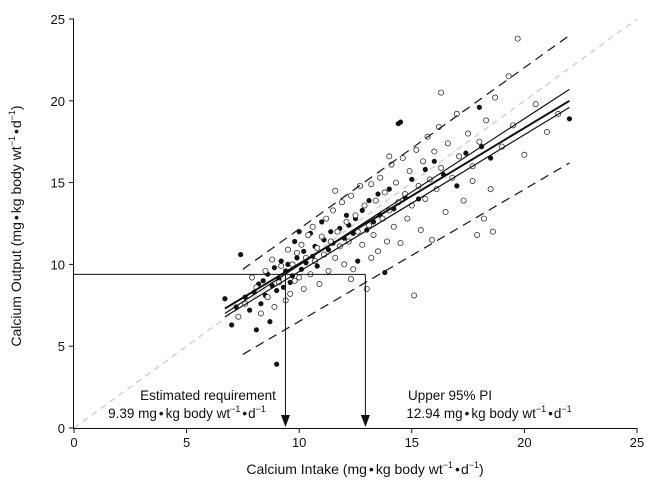 Image resolution: width=653 pixels, height=483 pixels. I want to click on y-axis-title-close: ), so click(16, 107).